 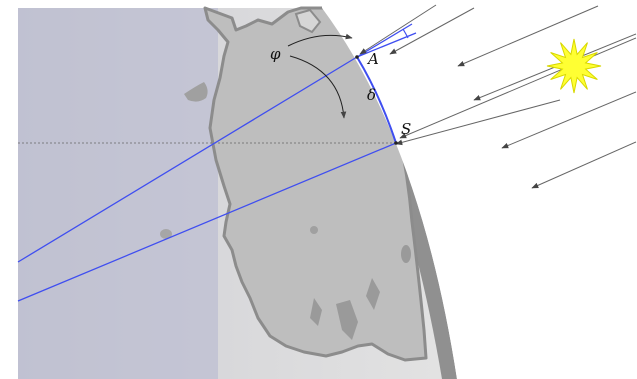 What do you see at coordinates (308, 21) in the screenshot?
I see `nile-delta-detail` at bounding box center [308, 21].